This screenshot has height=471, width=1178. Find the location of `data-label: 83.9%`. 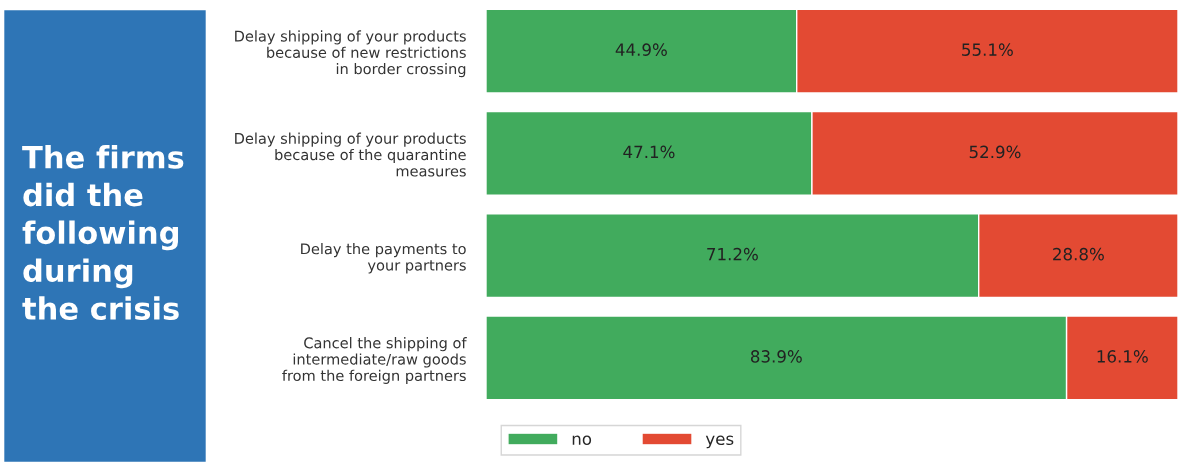

data-label: 83.9% is located at coordinates (776, 356).